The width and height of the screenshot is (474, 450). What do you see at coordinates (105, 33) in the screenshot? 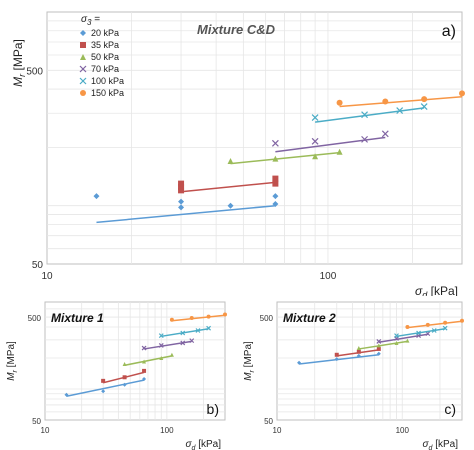
I see `legend-label: 20 kPa` at bounding box center [105, 33].